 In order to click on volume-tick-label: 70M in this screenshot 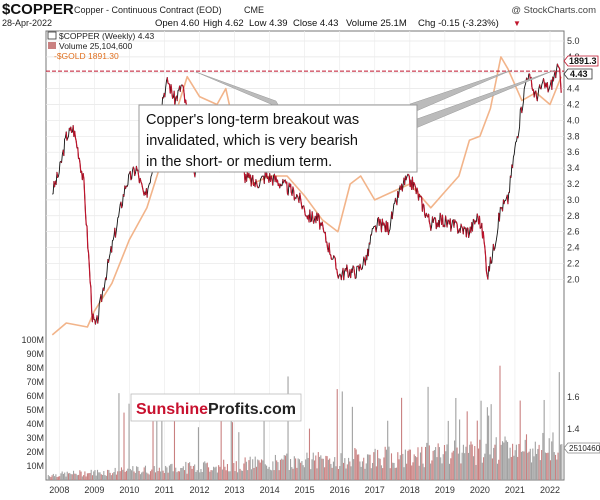, I will do `click(35, 382)`.